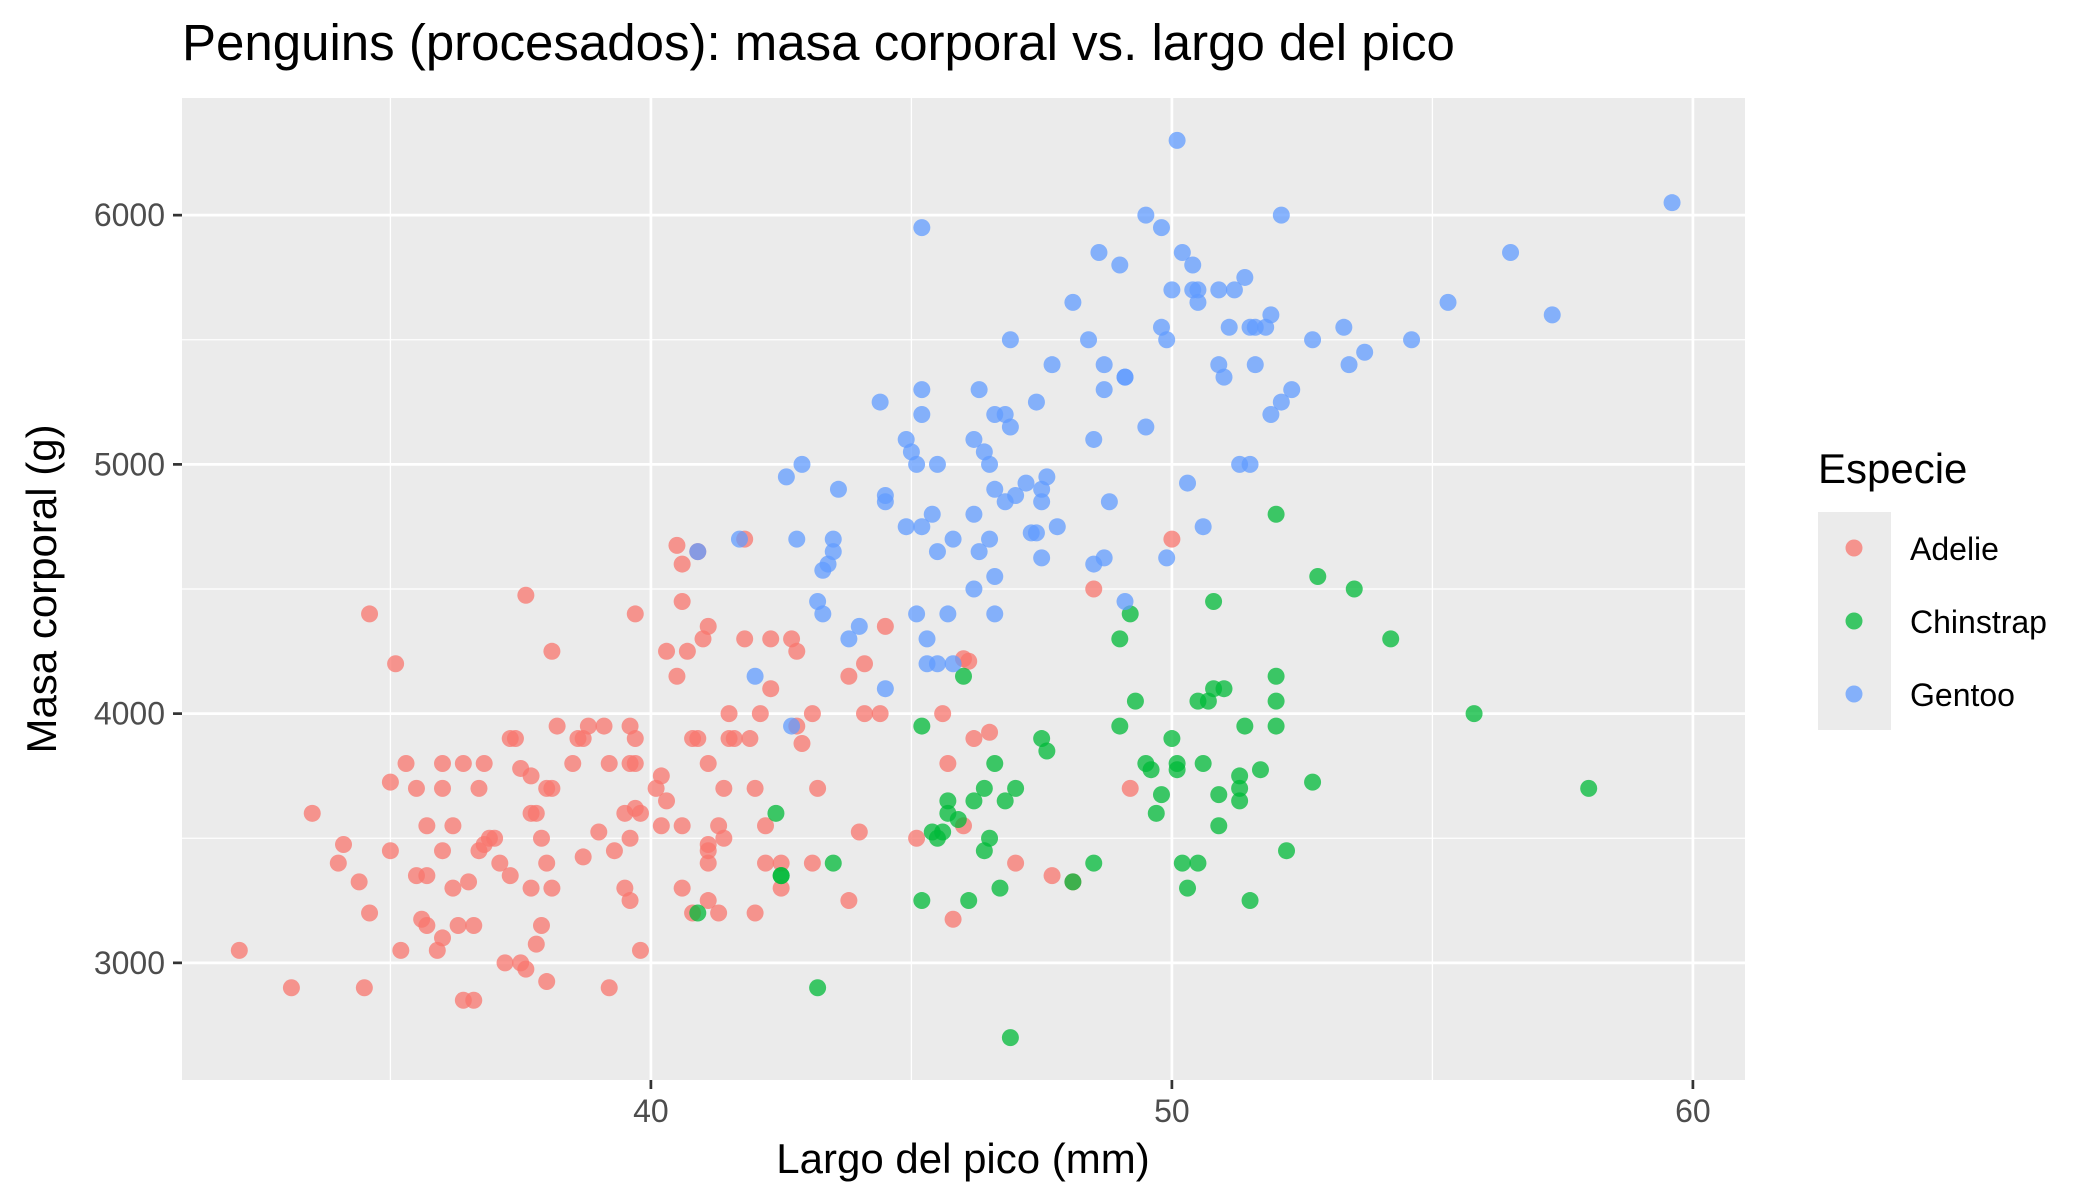  Describe the element at coordinates (129, 714) in the screenshot. I see `y-tick-label: 4000` at that location.